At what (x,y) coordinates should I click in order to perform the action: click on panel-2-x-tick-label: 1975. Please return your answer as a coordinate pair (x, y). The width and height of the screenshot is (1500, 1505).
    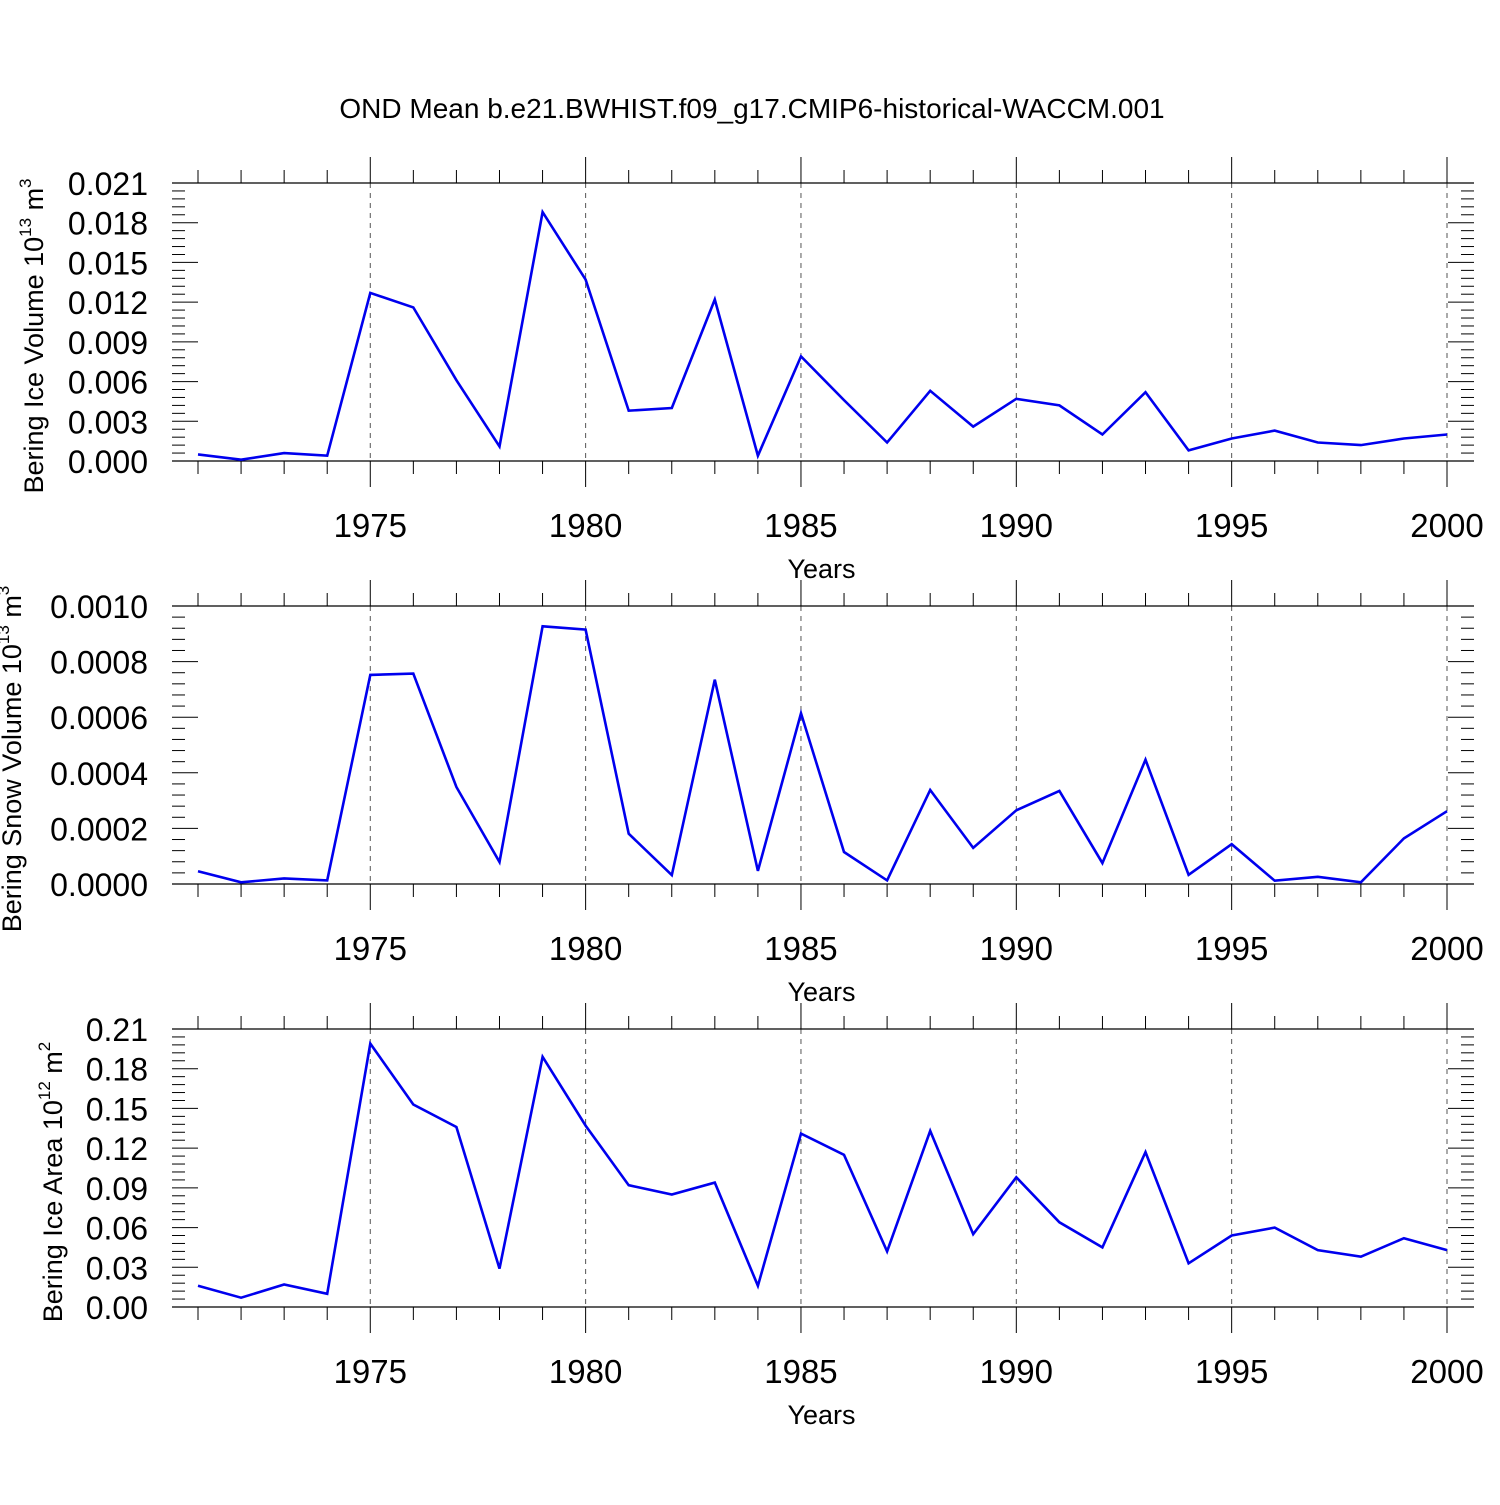
    Looking at the image, I should click on (370, 948).